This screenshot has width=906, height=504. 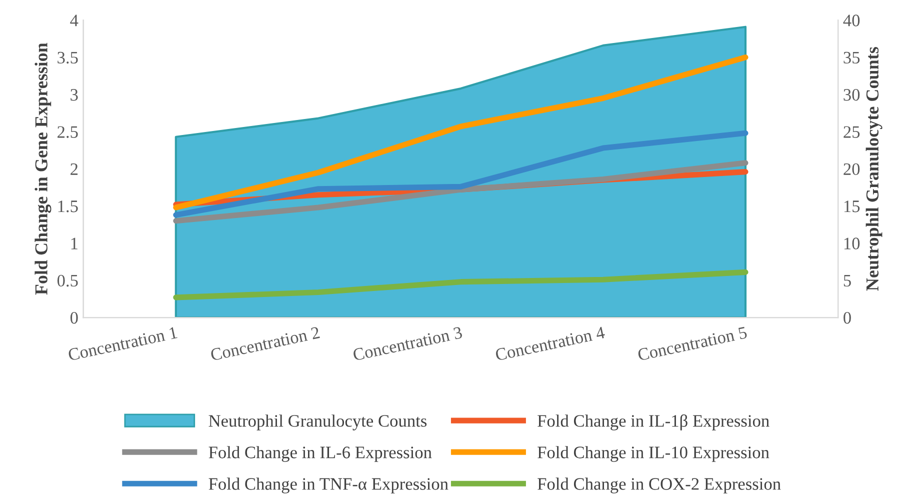 What do you see at coordinates (317, 422) in the screenshot?
I see `legend-label: Neutrophil Granulocyte Counts` at bounding box center [317, 422].